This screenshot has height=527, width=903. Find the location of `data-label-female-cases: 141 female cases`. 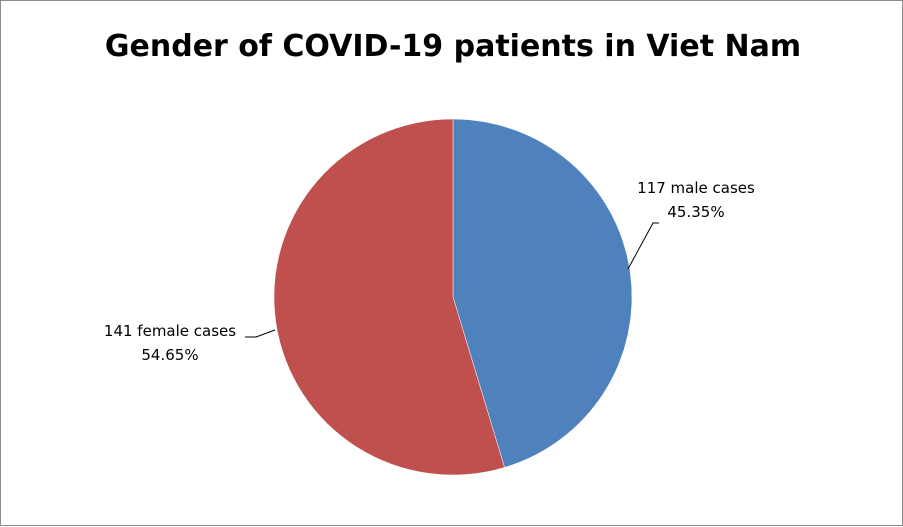

data-label-female-cases: 141 female cases is located at coordinates (170, 331).